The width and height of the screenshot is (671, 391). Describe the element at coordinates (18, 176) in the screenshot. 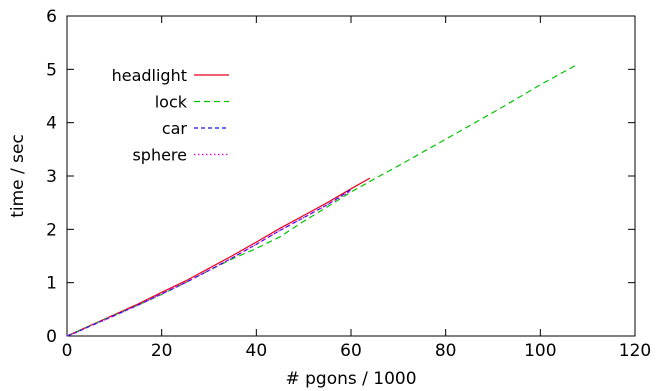

I see `y-axis-label: time / sec` at that location.